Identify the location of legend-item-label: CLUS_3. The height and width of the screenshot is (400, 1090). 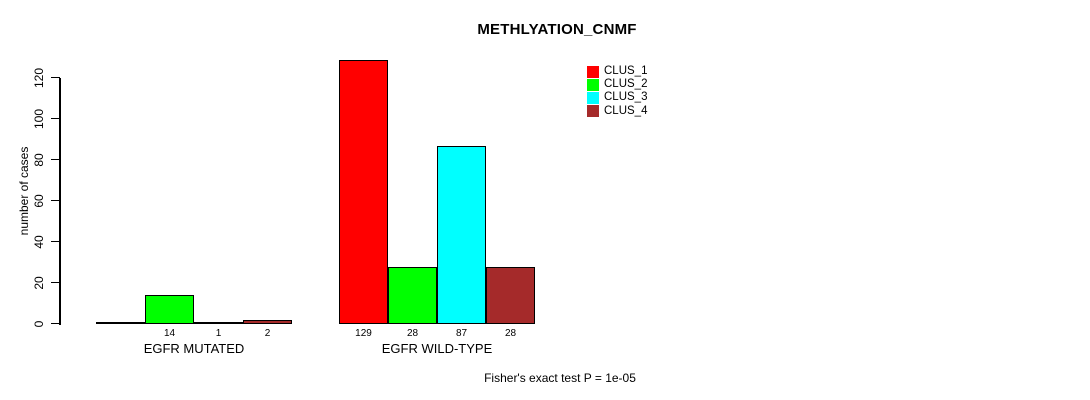
(626, 97).